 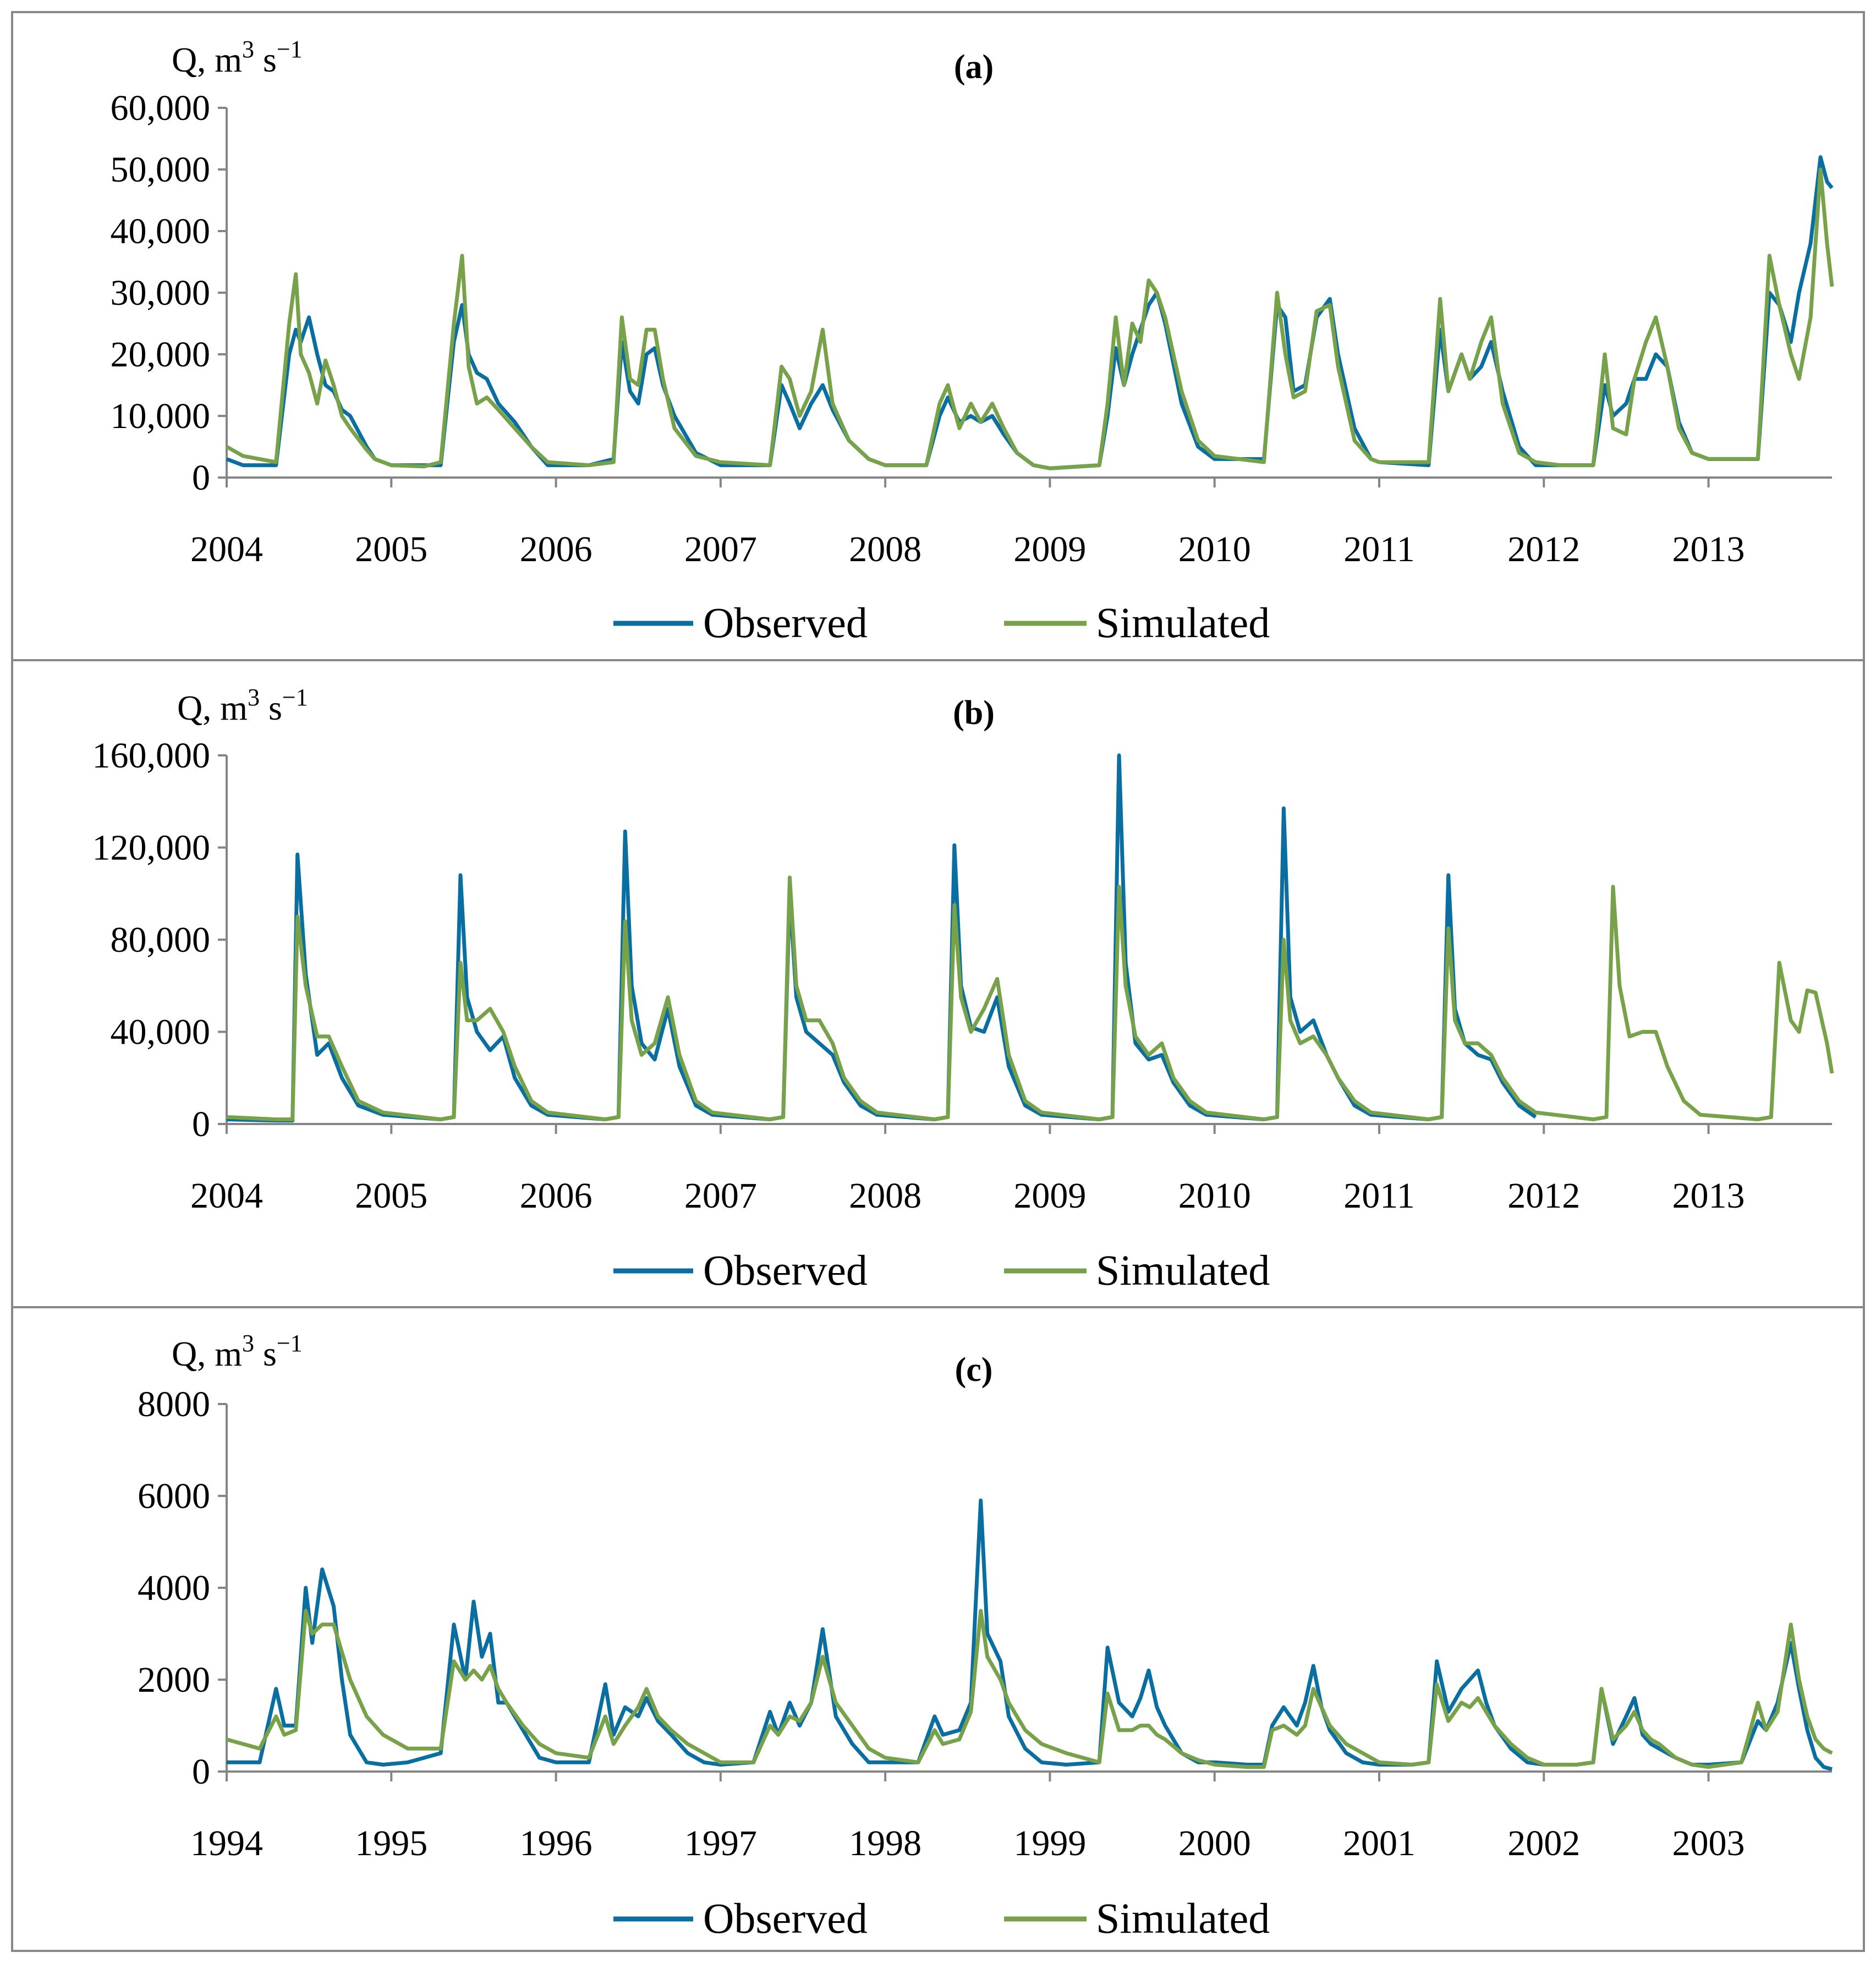 I want to click on y-tick-label: 6000, so click(x=174, y=1496).